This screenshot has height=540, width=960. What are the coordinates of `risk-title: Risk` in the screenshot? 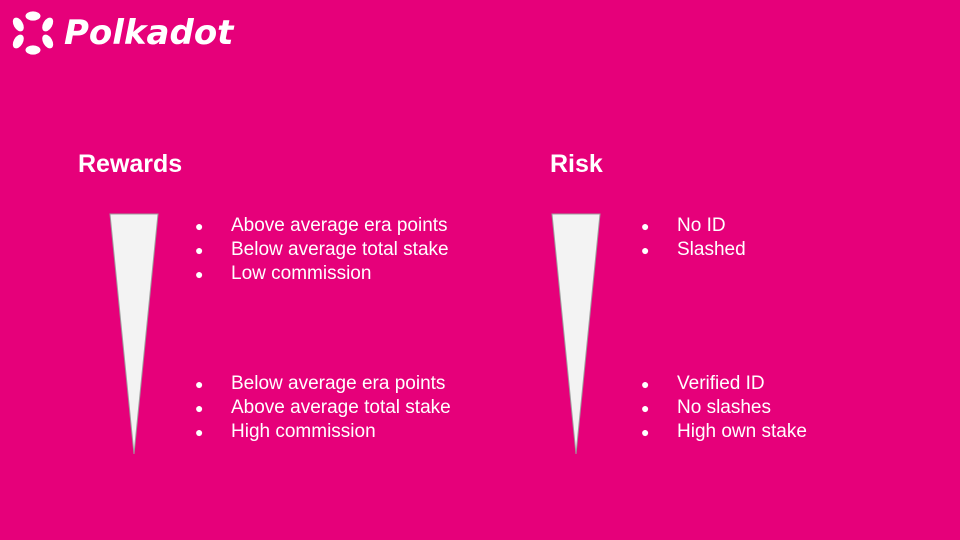 It's located at (576, 164).